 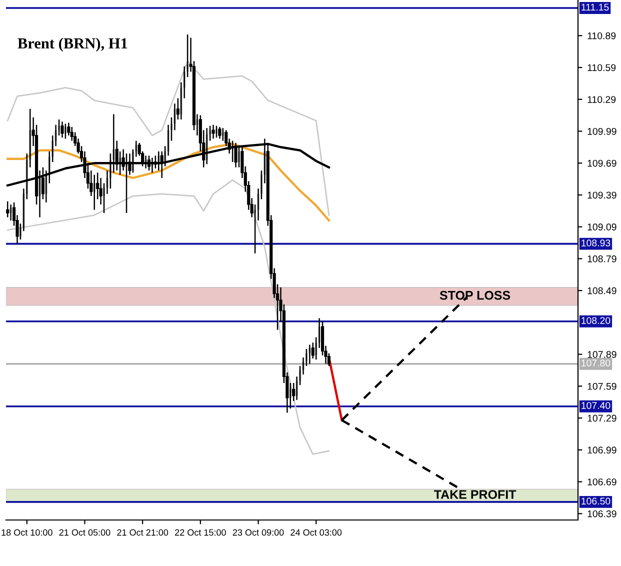 What do you see at coordinates (602, 36) in the screenshot?
I see `y-tick-label: 110.89` at bounding box center [602, 36].